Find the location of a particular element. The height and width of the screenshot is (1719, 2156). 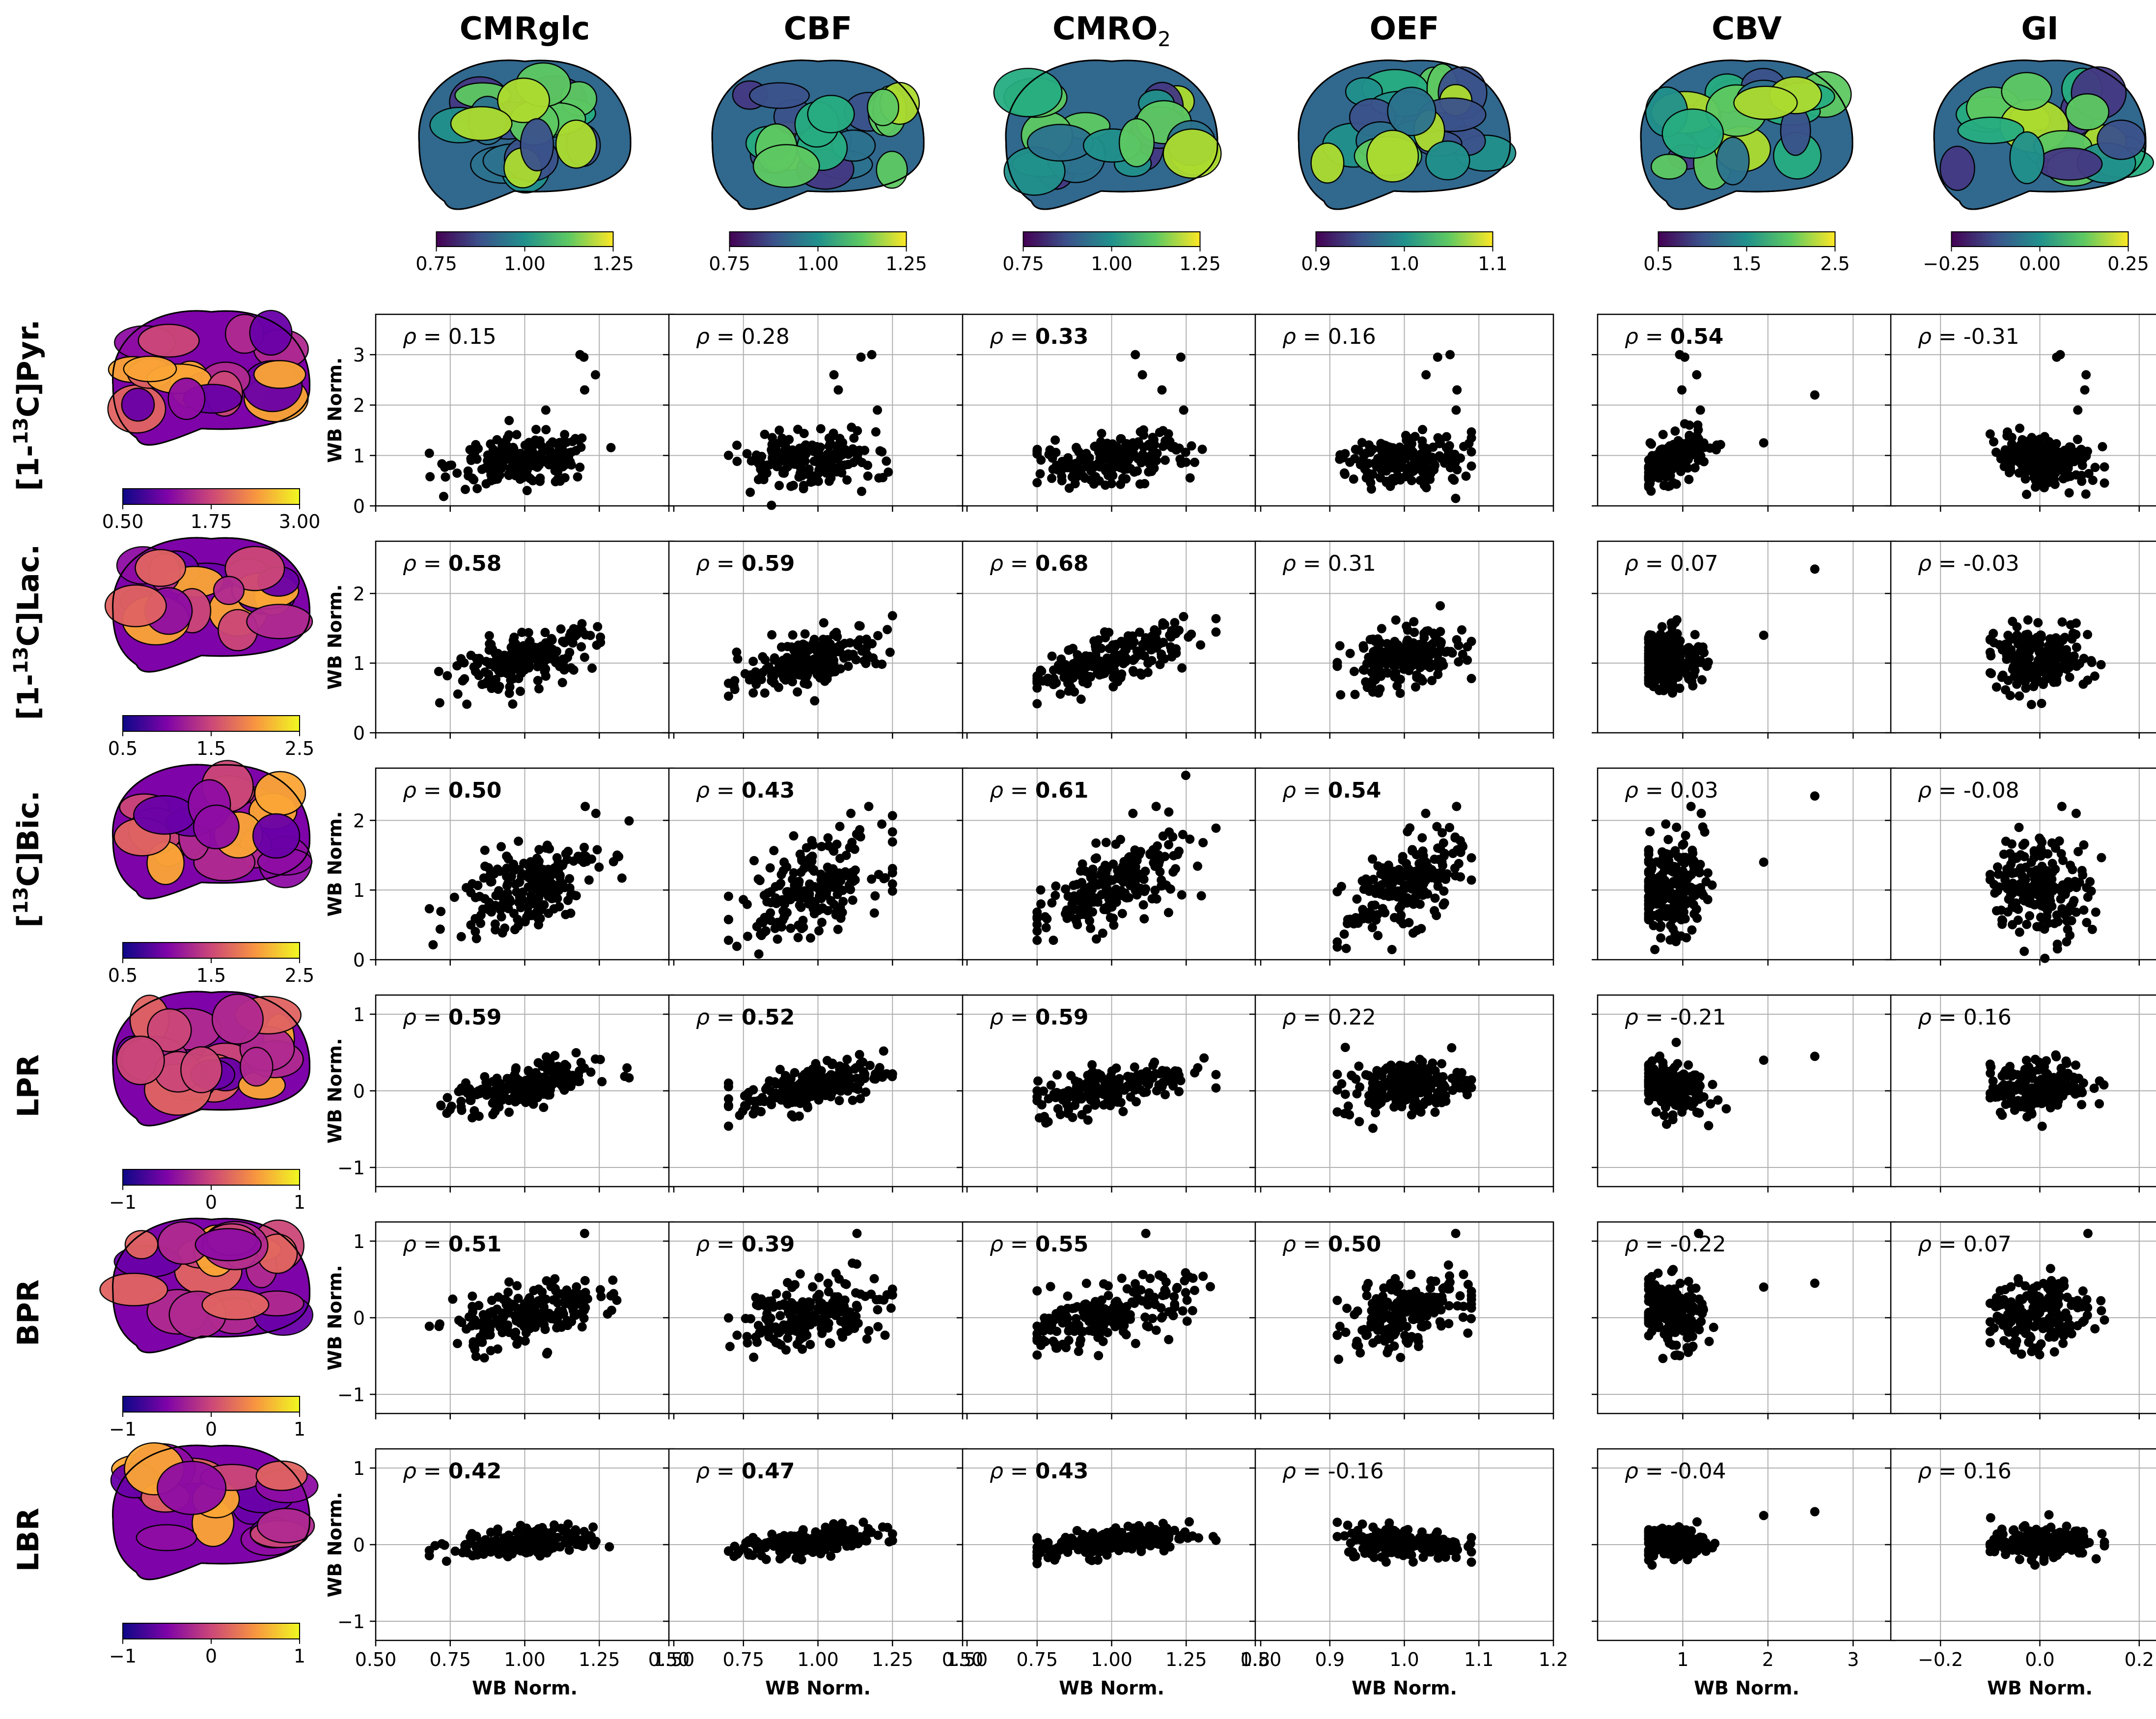

correlation-label: ρ = 0.22 is located at coordinates (1329, 1018).